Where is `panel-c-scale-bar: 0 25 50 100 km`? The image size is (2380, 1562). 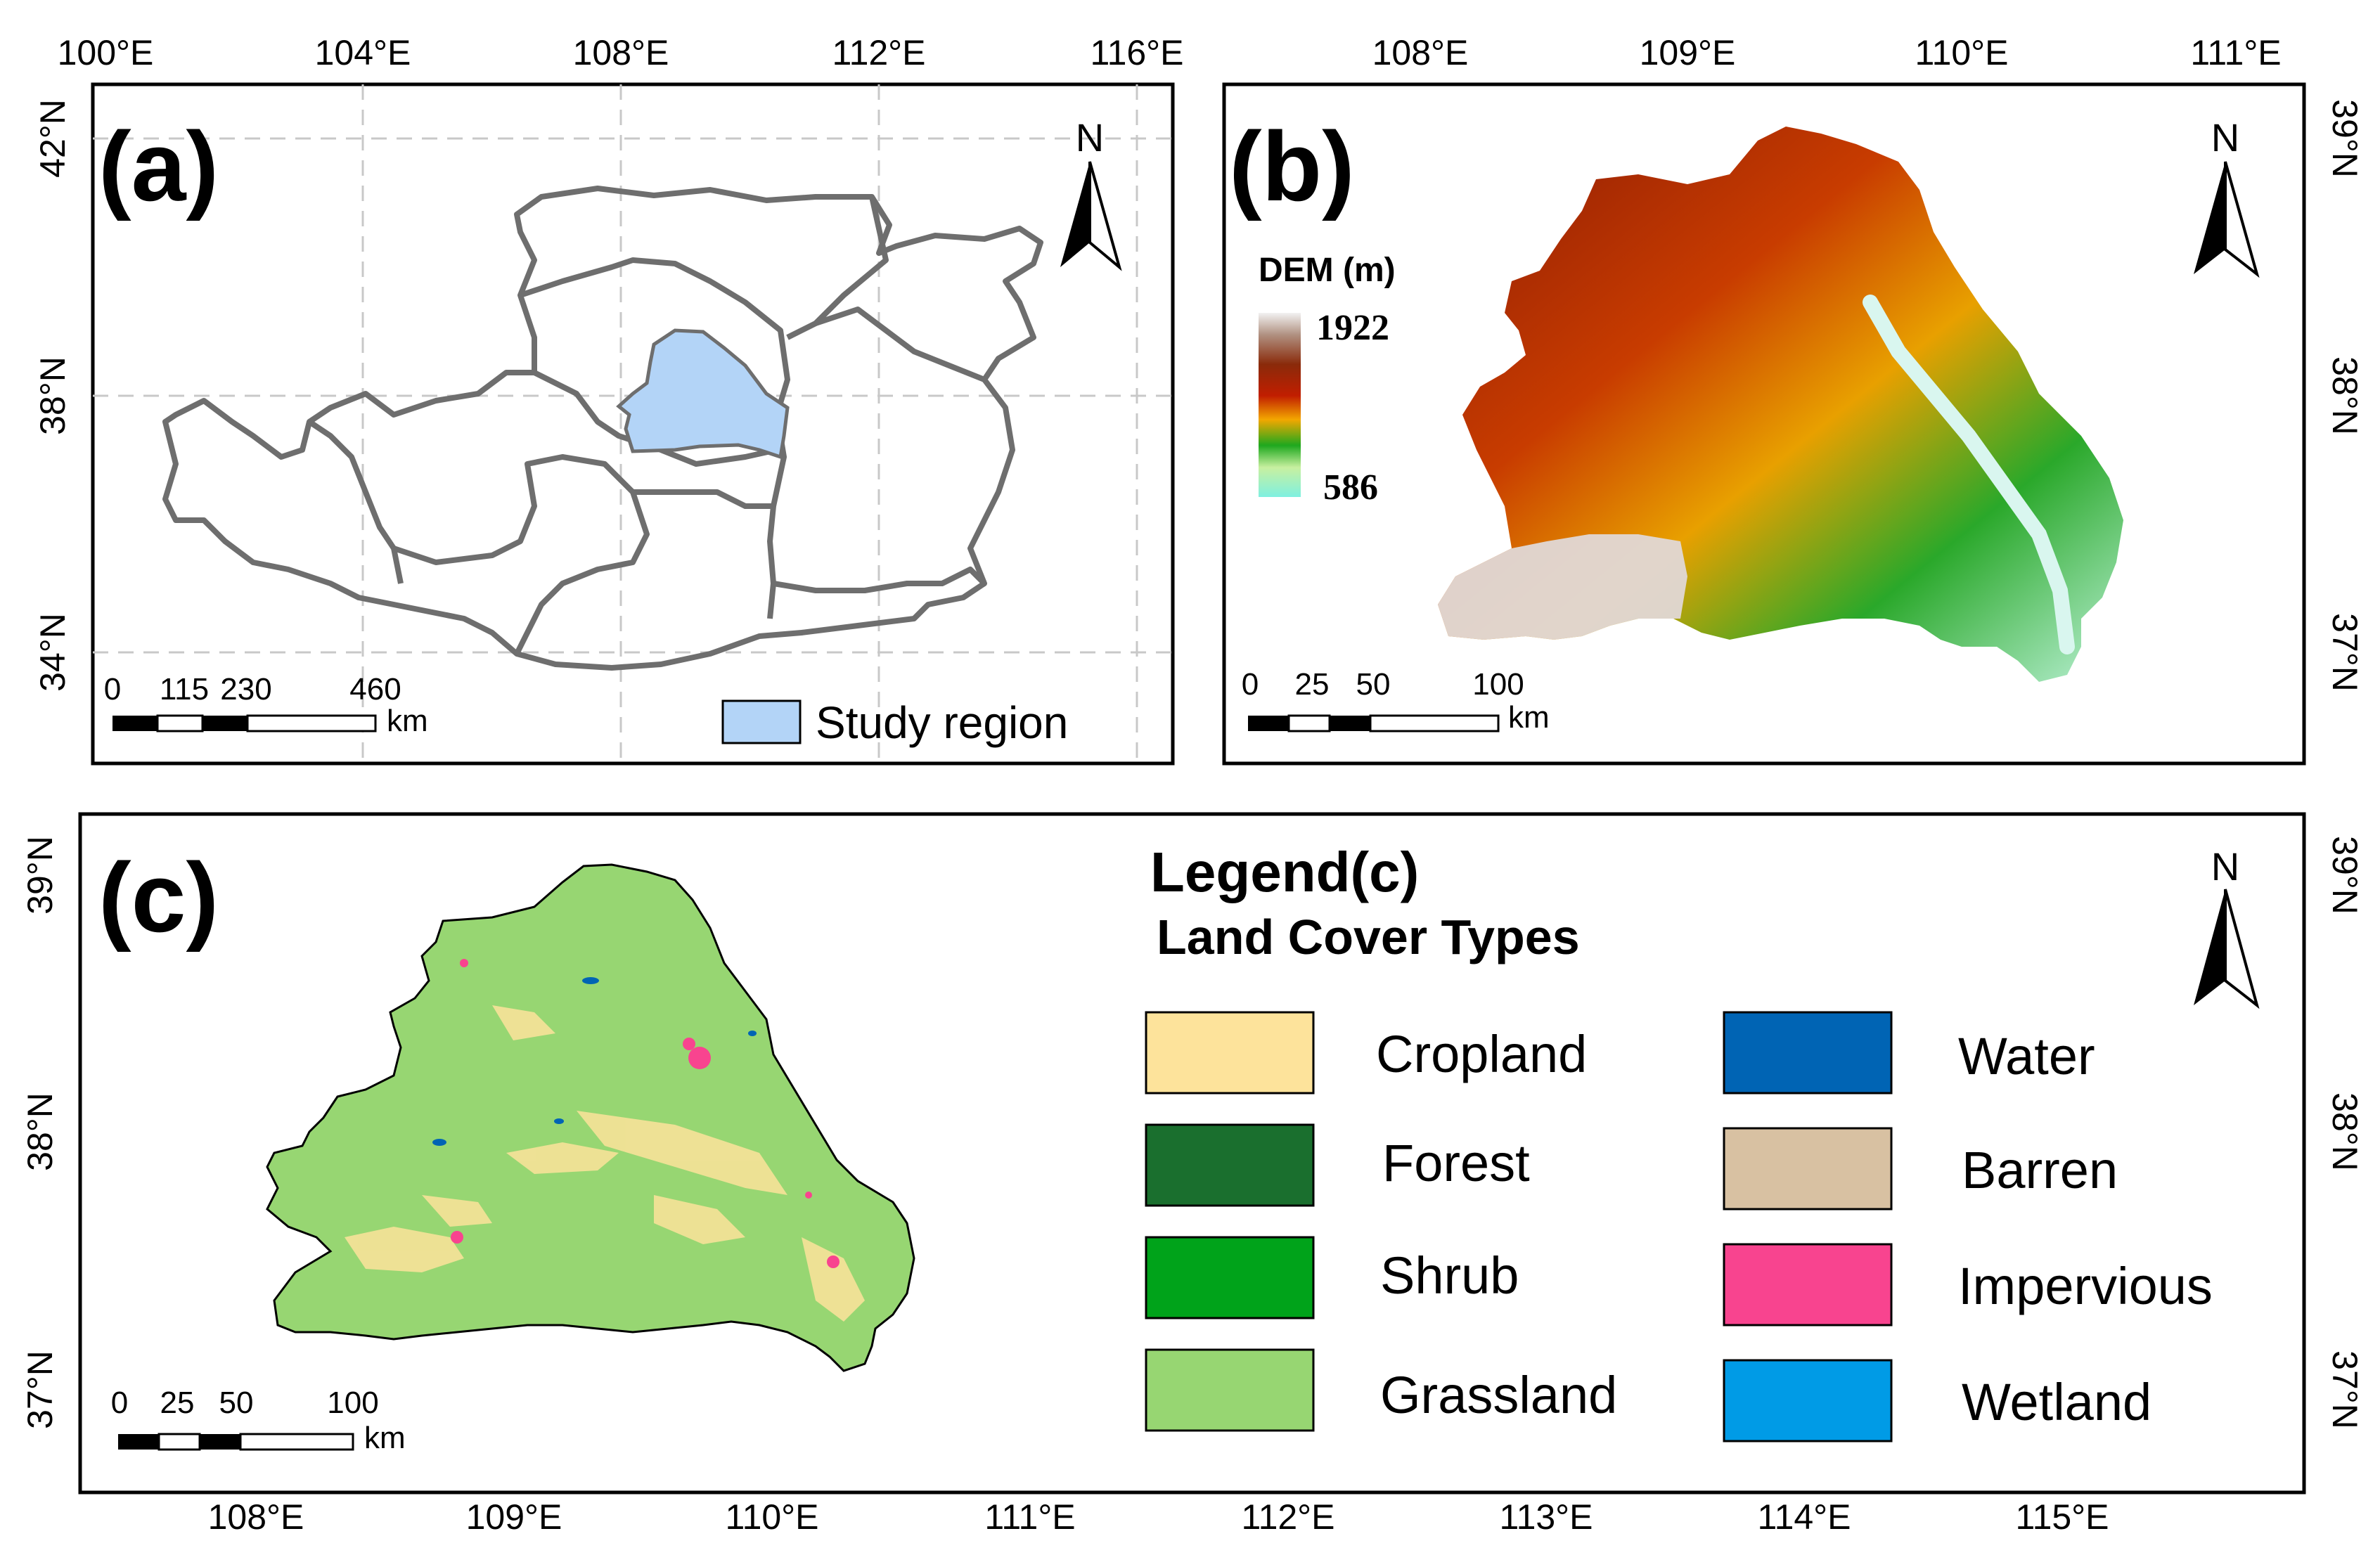
panel-c-scale-bar: 0 25 50 100 km is located at coordinates (258, 1420).